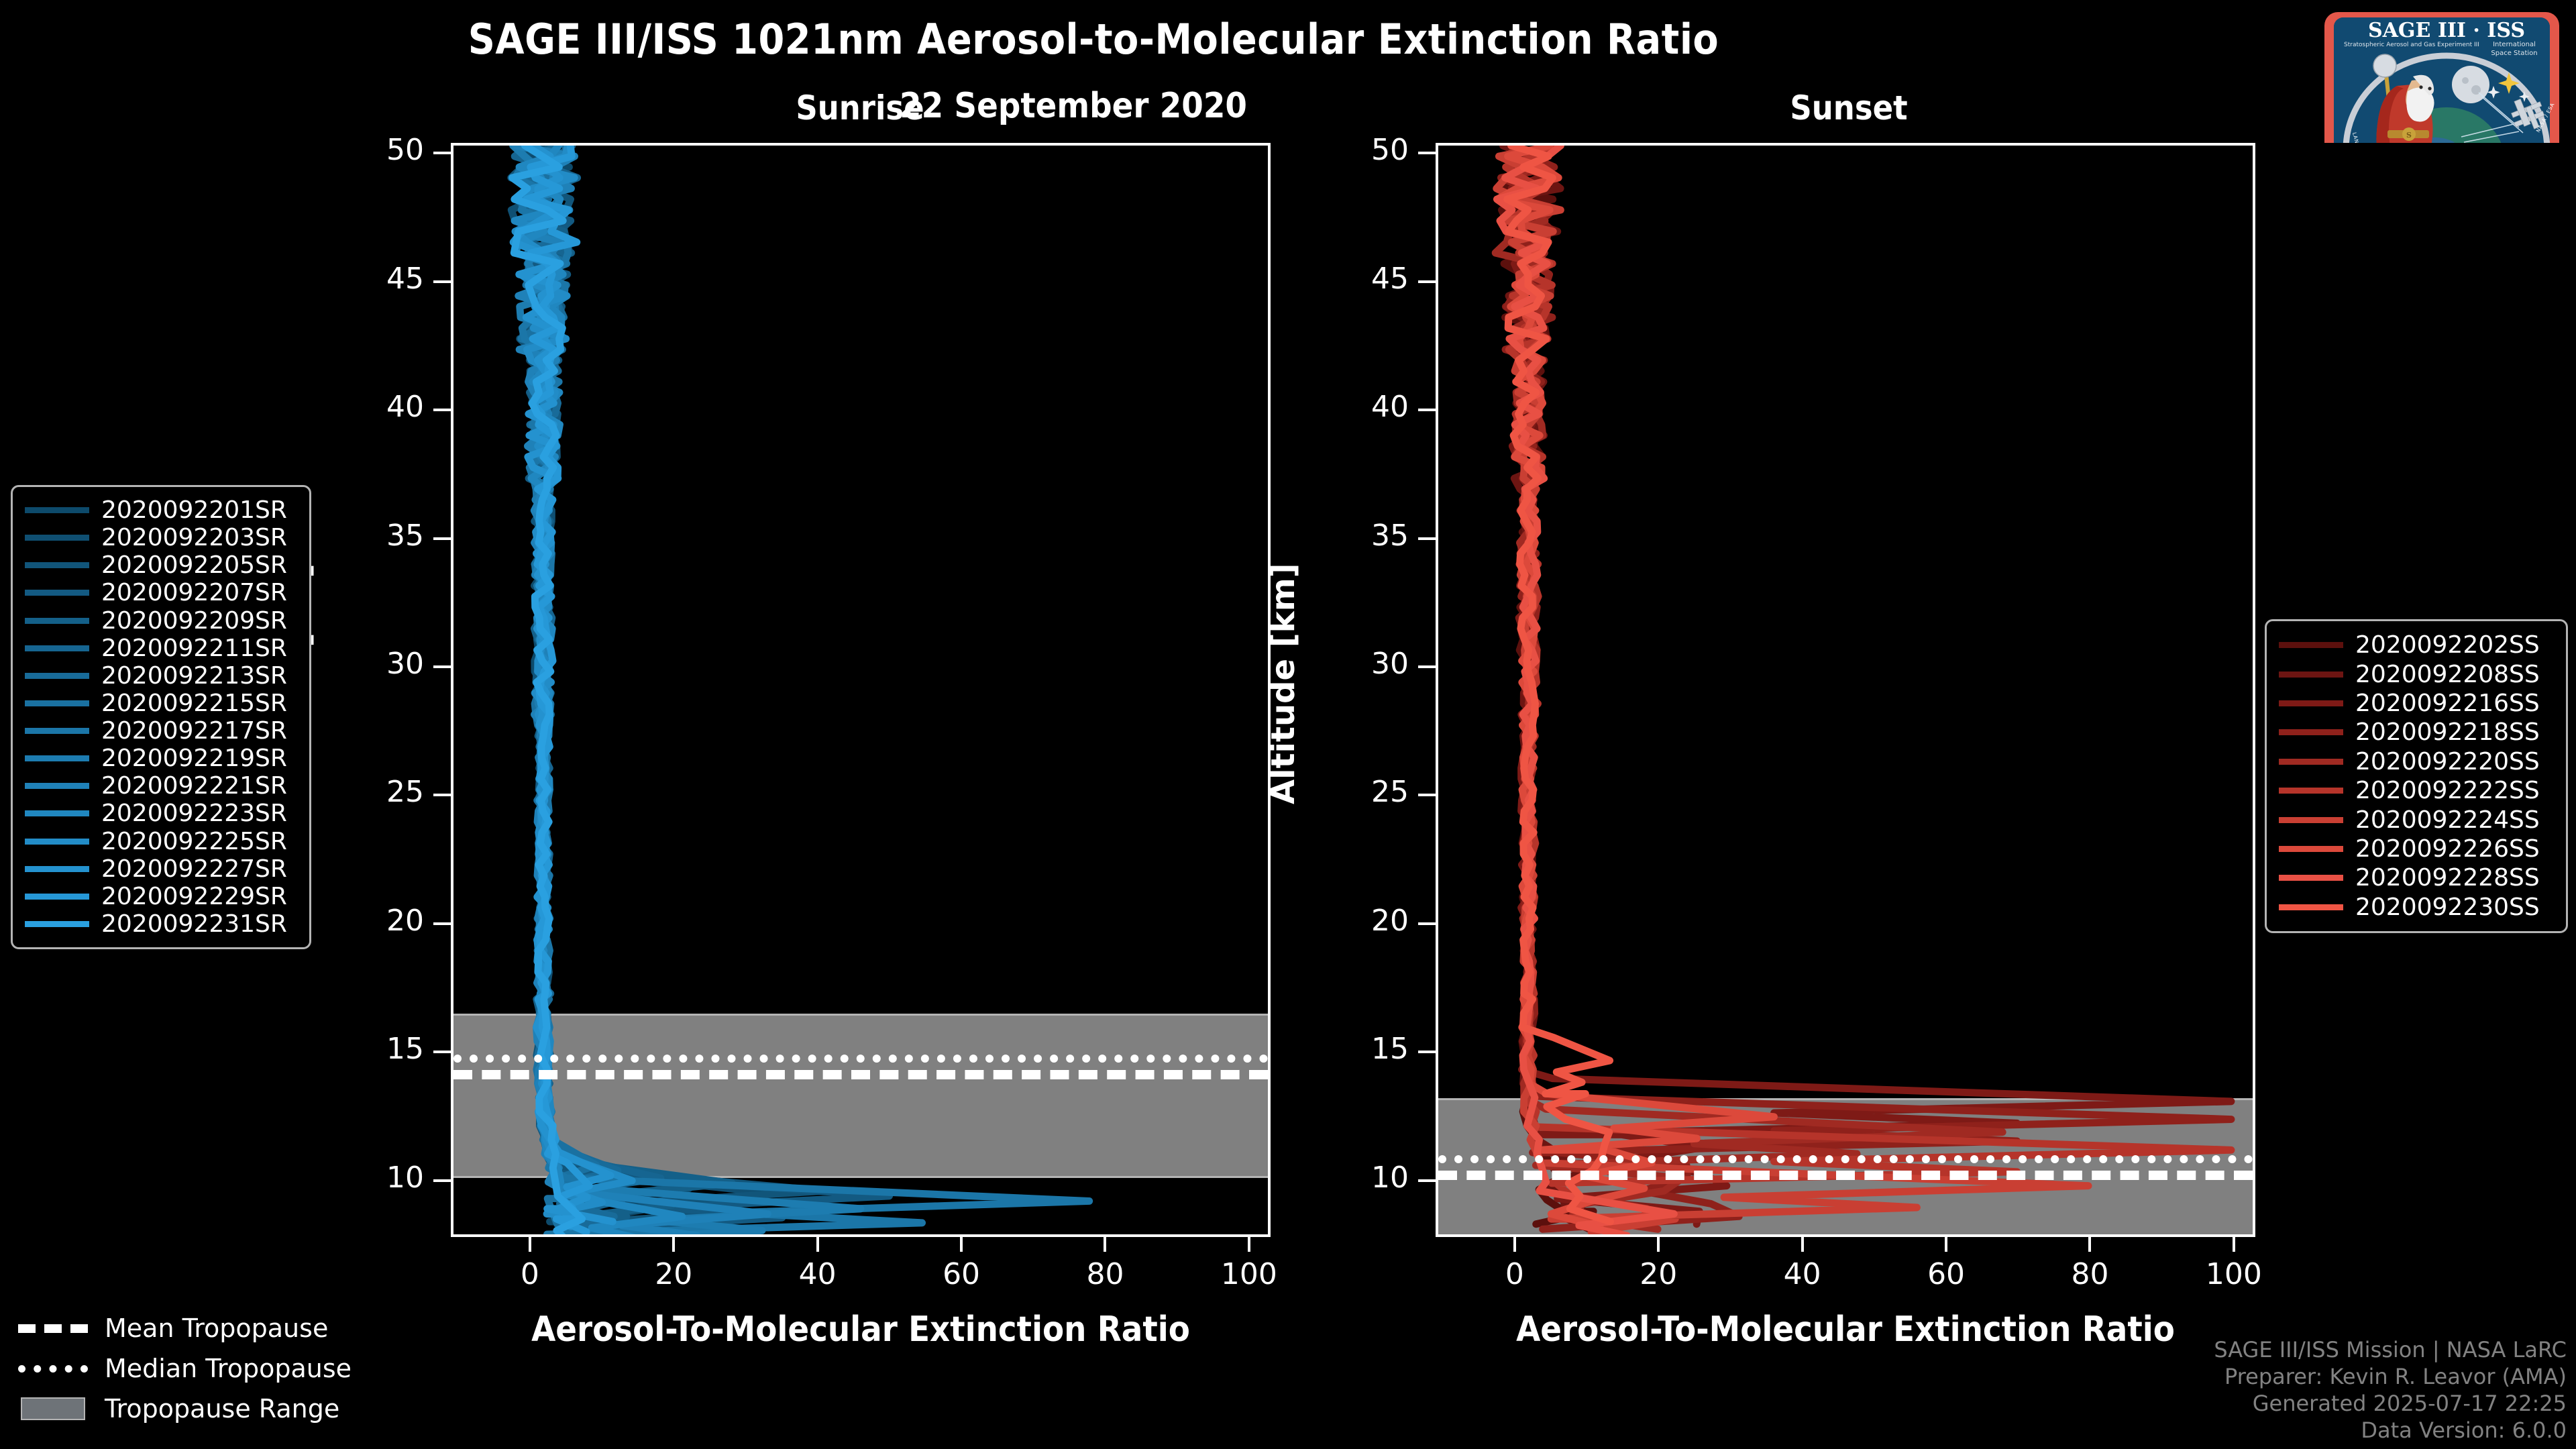 The image size is (2576, 1449). I want to click on legend-item: 2020092230SS, so click(2416, 907).